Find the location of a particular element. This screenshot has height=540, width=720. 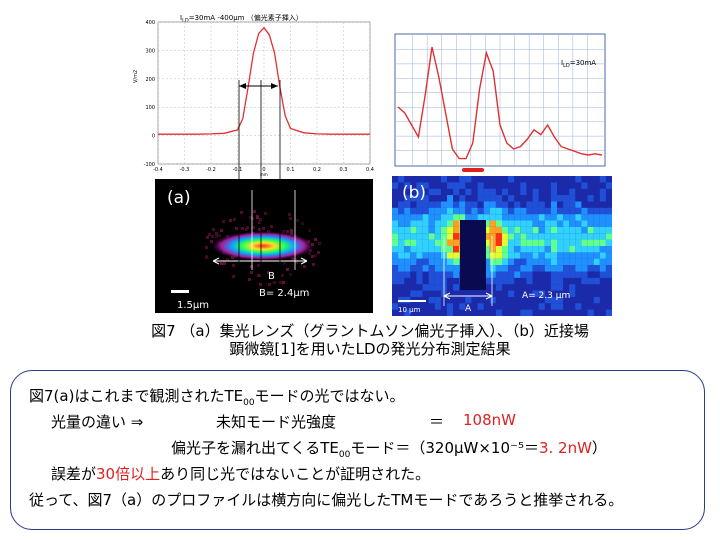

fig-a-spot is located at coordinates (263, 246).